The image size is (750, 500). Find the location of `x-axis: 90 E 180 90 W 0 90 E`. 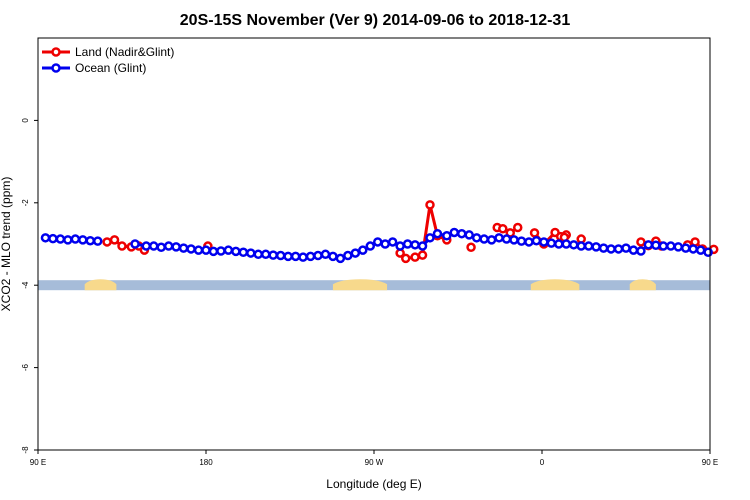

x-axis: 90 E 180 90 W 0 90 E is located at coordinates (374, 458).